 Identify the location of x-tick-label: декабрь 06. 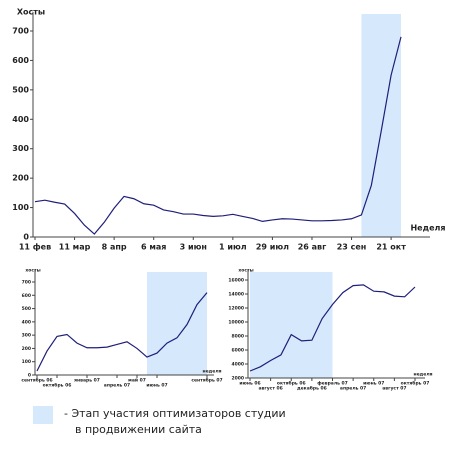
(312, 388).